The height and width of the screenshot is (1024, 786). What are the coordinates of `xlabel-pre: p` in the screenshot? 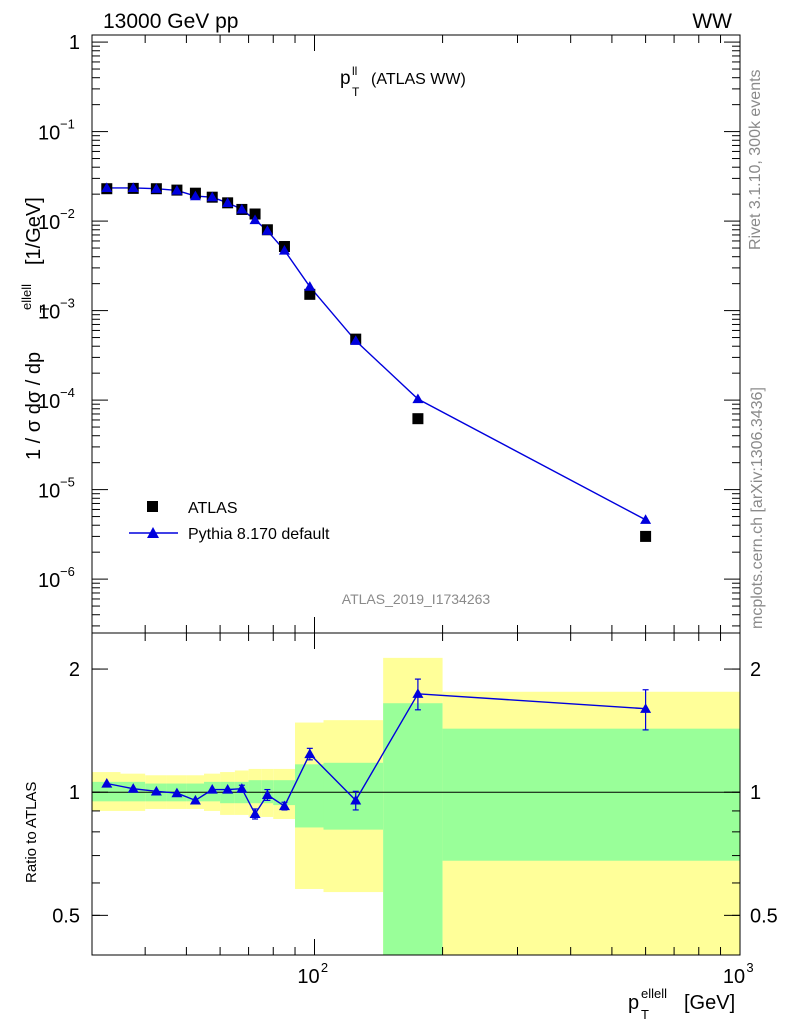 It's located at (633, 1003).